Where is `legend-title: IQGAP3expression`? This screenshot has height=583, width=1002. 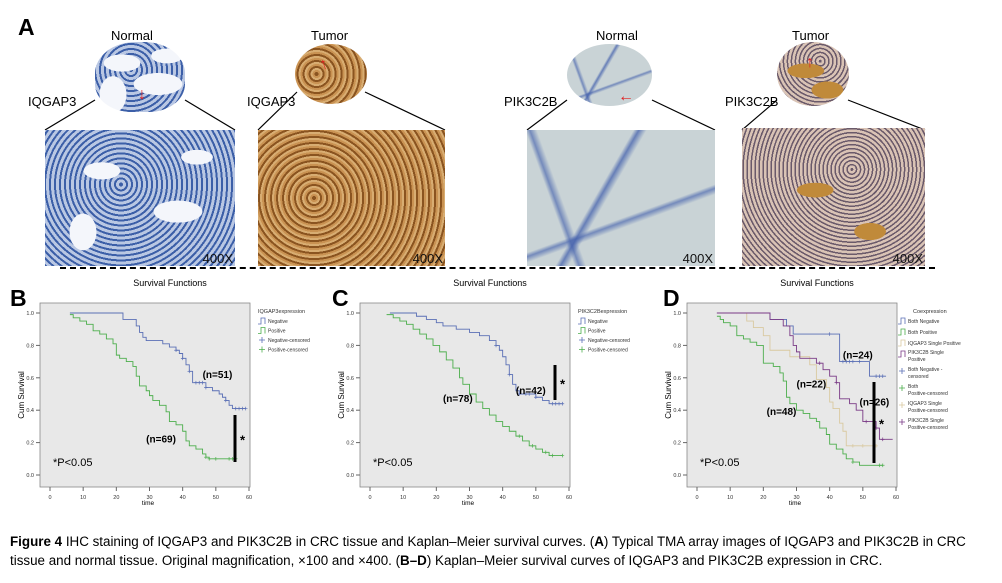
legend-title: IQGAP3expression is located at coordinates (281, 312).